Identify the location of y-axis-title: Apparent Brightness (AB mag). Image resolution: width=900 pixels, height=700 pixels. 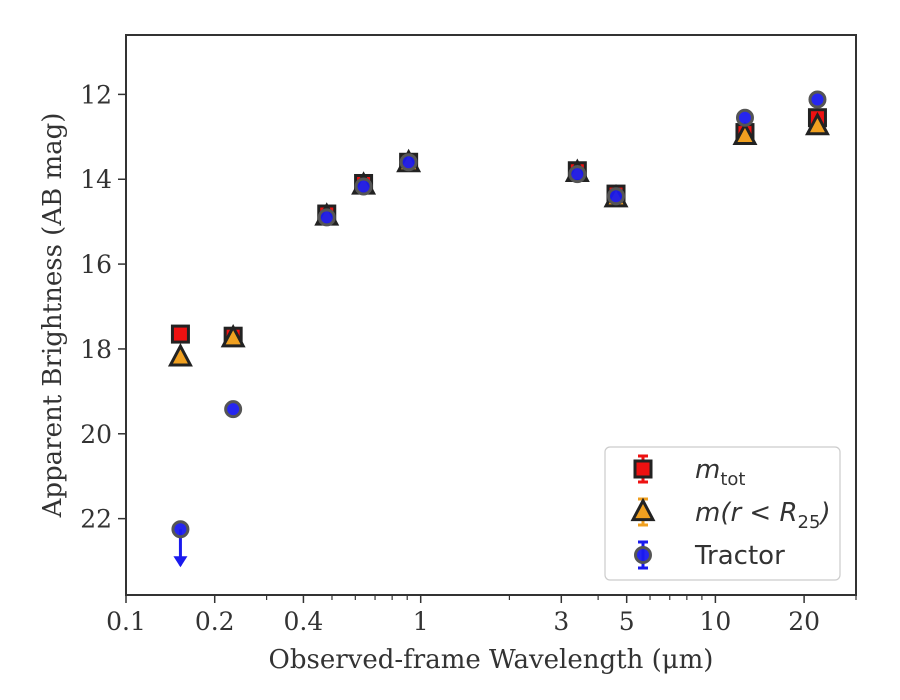
(53, 316).